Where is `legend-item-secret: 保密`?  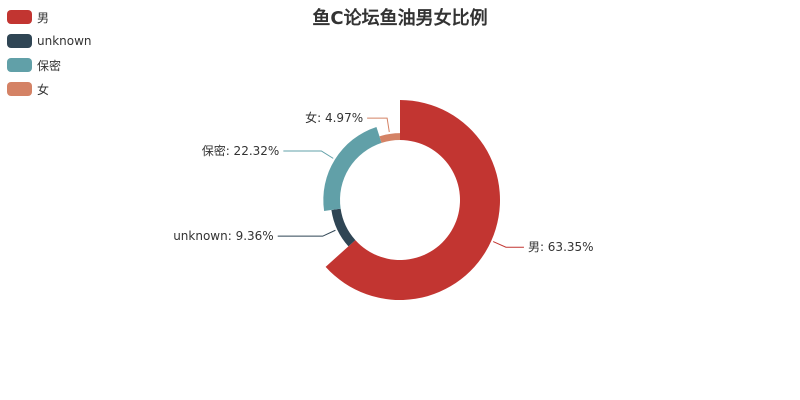
legend-item-secret: 保密 is located at coordinates (49, 65).